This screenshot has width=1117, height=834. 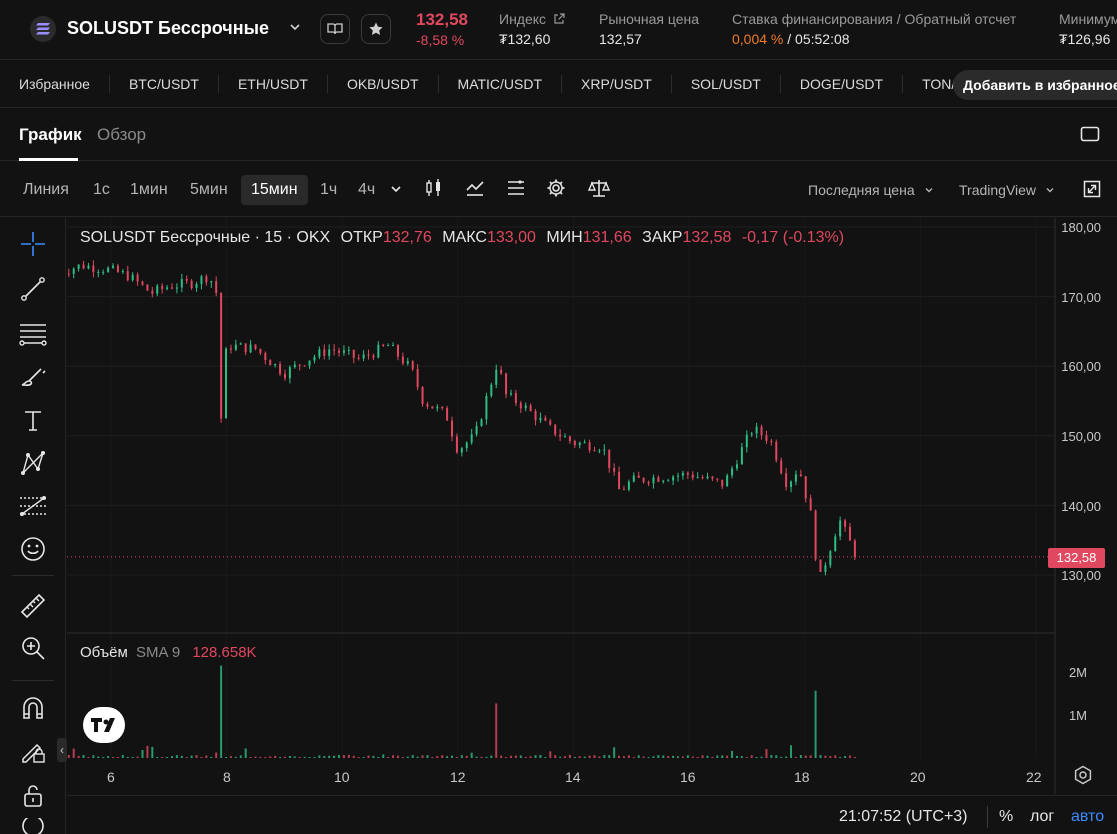 What do you see at coordinates (33, 244) in the screenshot?
I see `crosshair-icon` at bounding box center [33, 244].